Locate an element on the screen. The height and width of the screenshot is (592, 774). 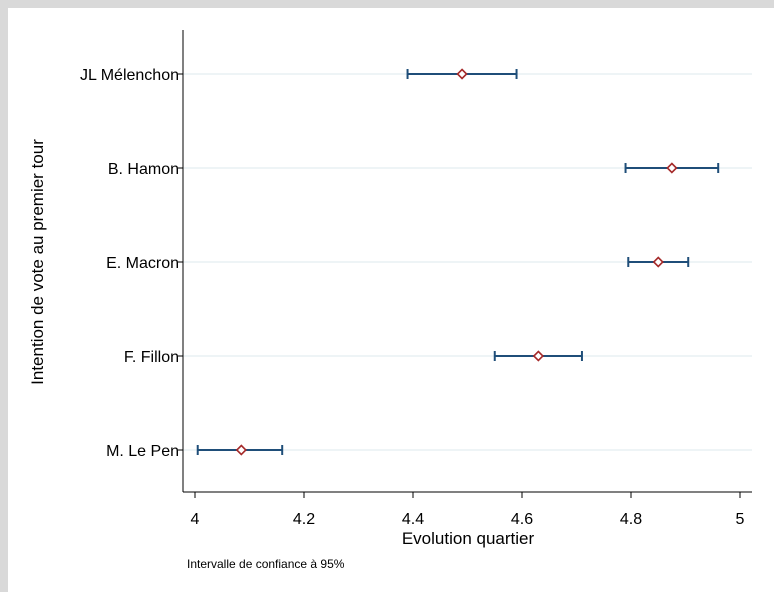
x-tick-label: 4 is located at coordinates (195, 519).